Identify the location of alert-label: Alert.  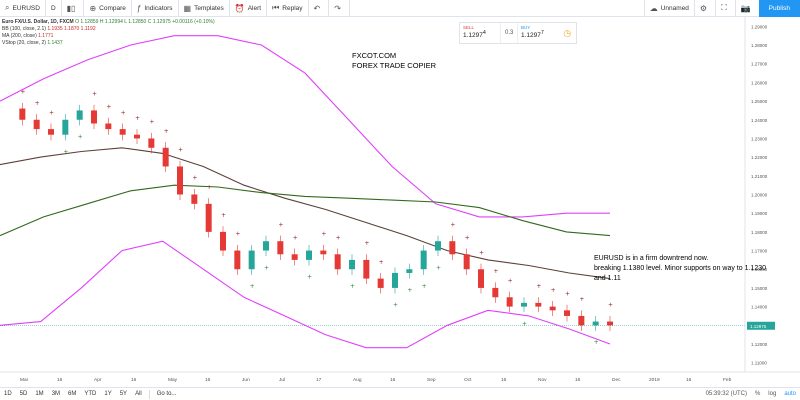
(254, 8).